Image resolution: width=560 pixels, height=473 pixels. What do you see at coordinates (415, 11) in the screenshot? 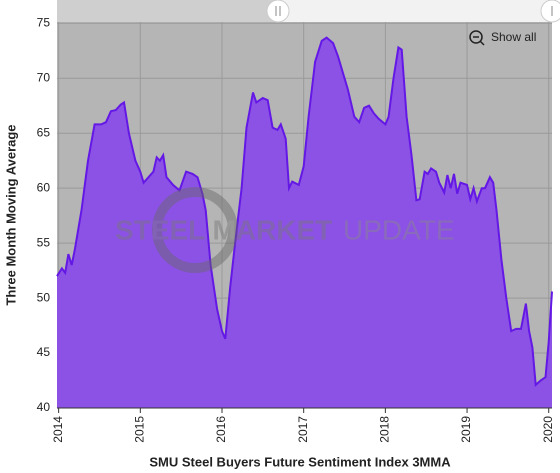
I see `navigator-track` at bounding box center [415, 11].